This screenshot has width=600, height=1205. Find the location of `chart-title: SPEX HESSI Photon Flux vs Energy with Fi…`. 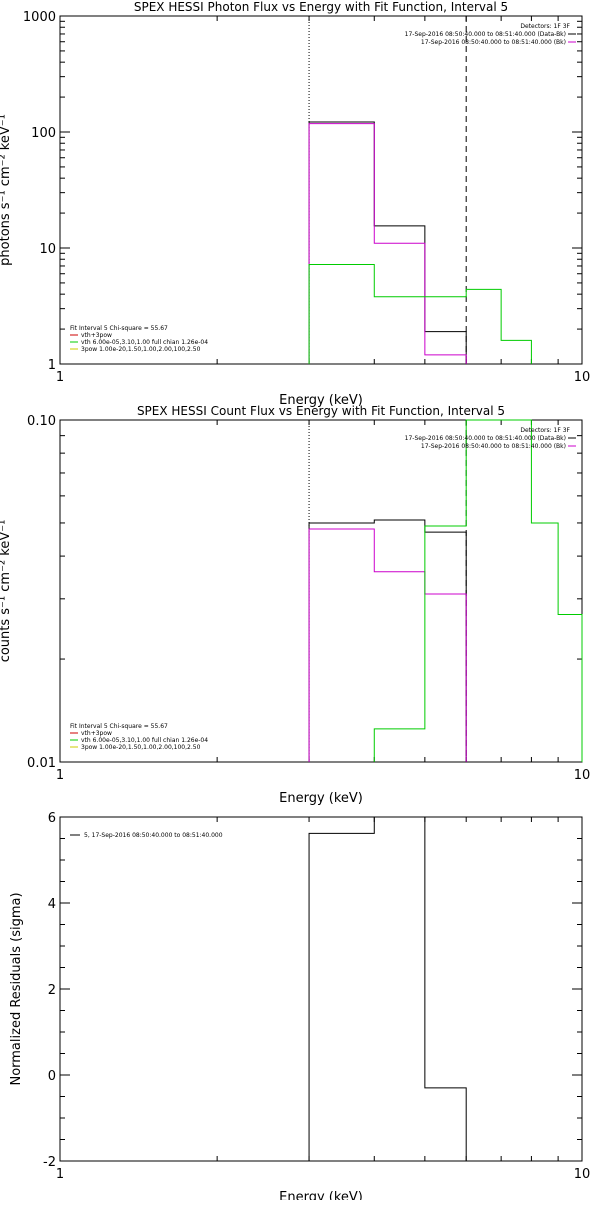

chart-title: SPEX HESSI Photon Flux vs Energy with Fi… is located at coordinates (321, 7).